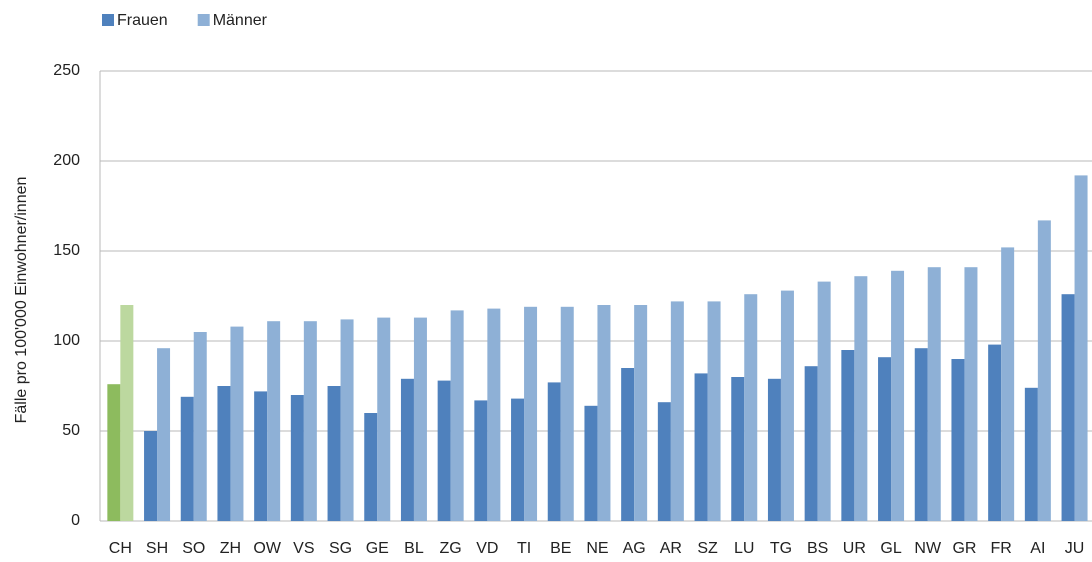 The height and width of the screenshot is (562, 1092). Describe the element at coordinates (120, 548) in the screenshot. I see `x-tick-label: CH` at that location.